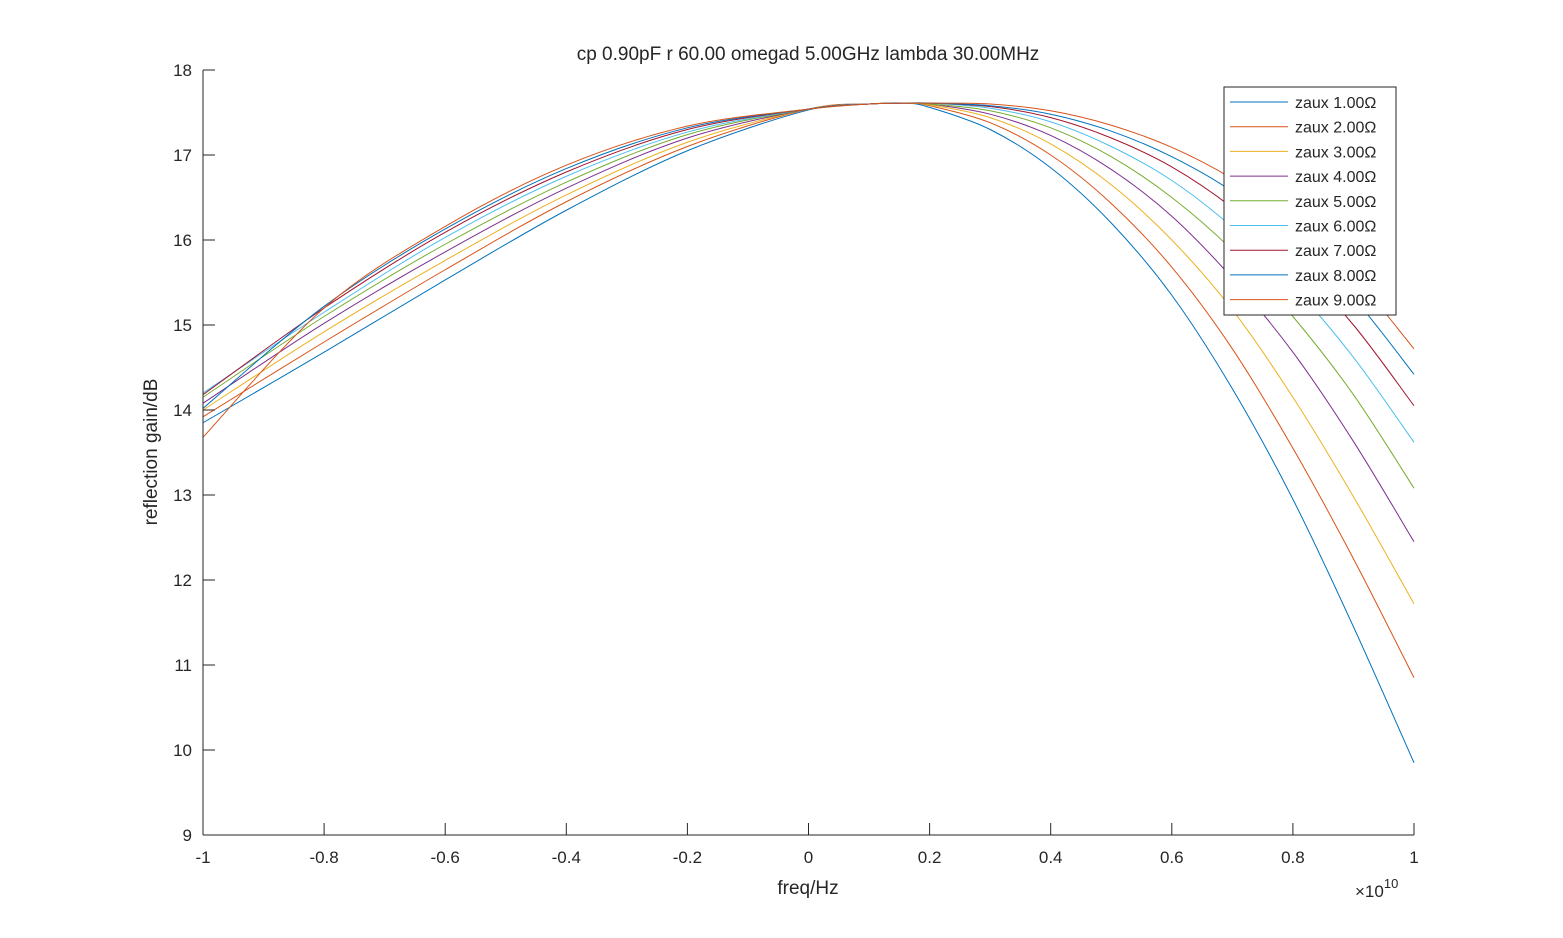  Describe the element at coordinates (1051, 857) in the screenshot. I see `x-tick-label: 0.4` at that location.